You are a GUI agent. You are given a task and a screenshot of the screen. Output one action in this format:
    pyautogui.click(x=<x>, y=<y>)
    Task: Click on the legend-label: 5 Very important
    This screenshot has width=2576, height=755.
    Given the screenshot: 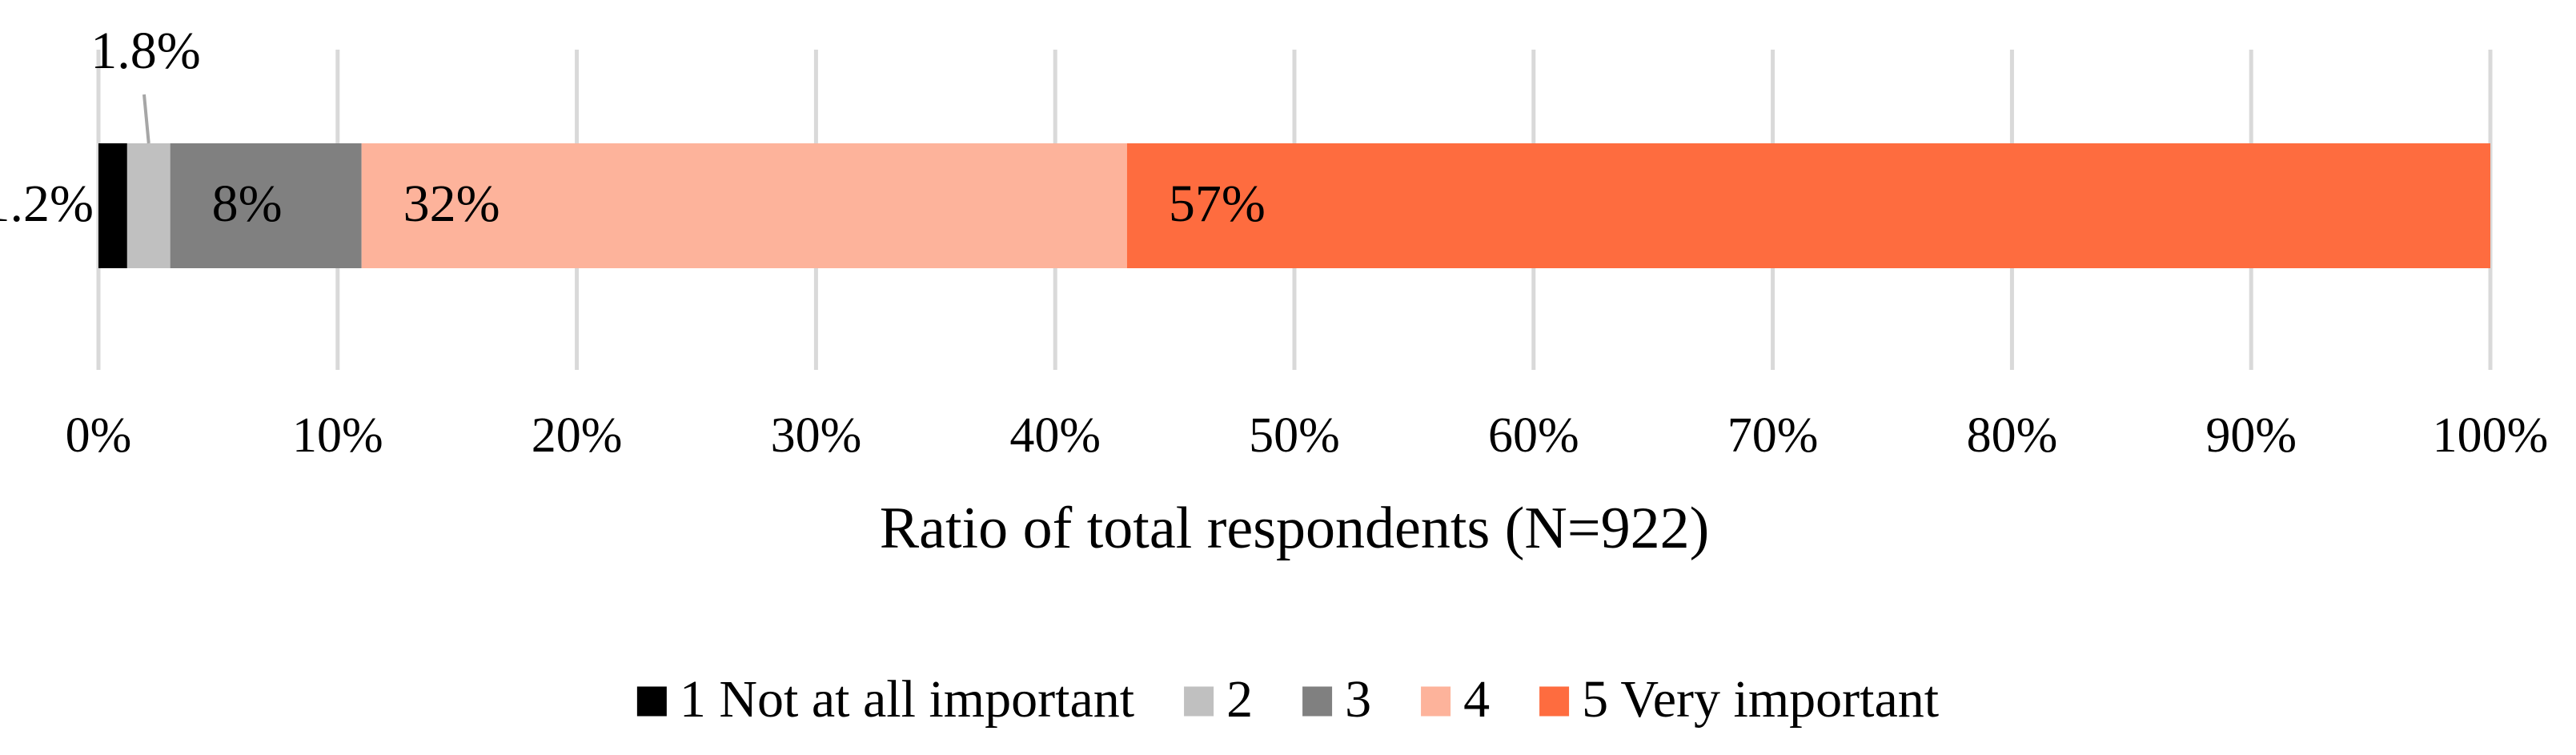 What is the action you would take?
    pyautogui.click(x=1760, y=699)
    